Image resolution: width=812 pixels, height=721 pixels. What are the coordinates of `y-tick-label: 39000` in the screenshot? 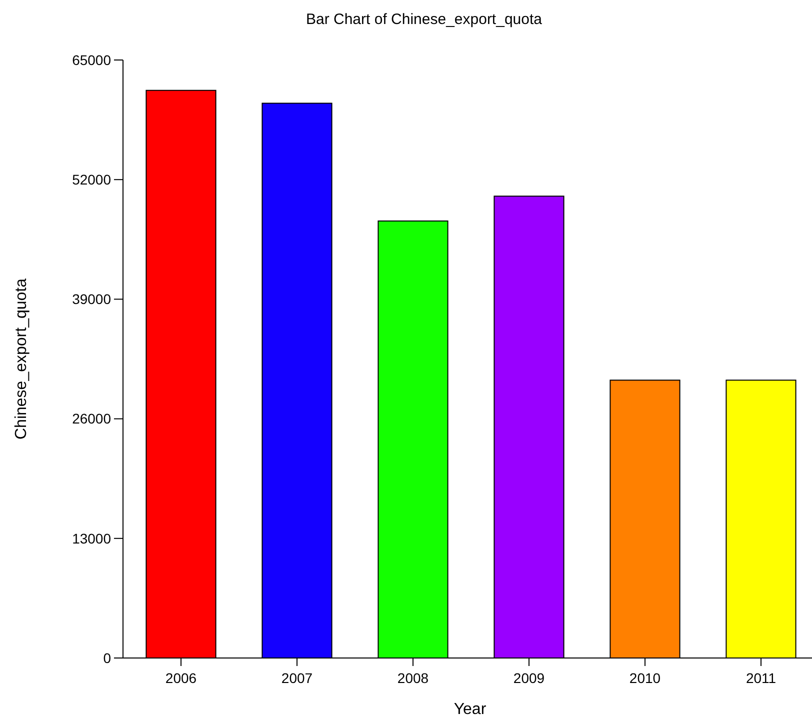 It's located at (92, 299).